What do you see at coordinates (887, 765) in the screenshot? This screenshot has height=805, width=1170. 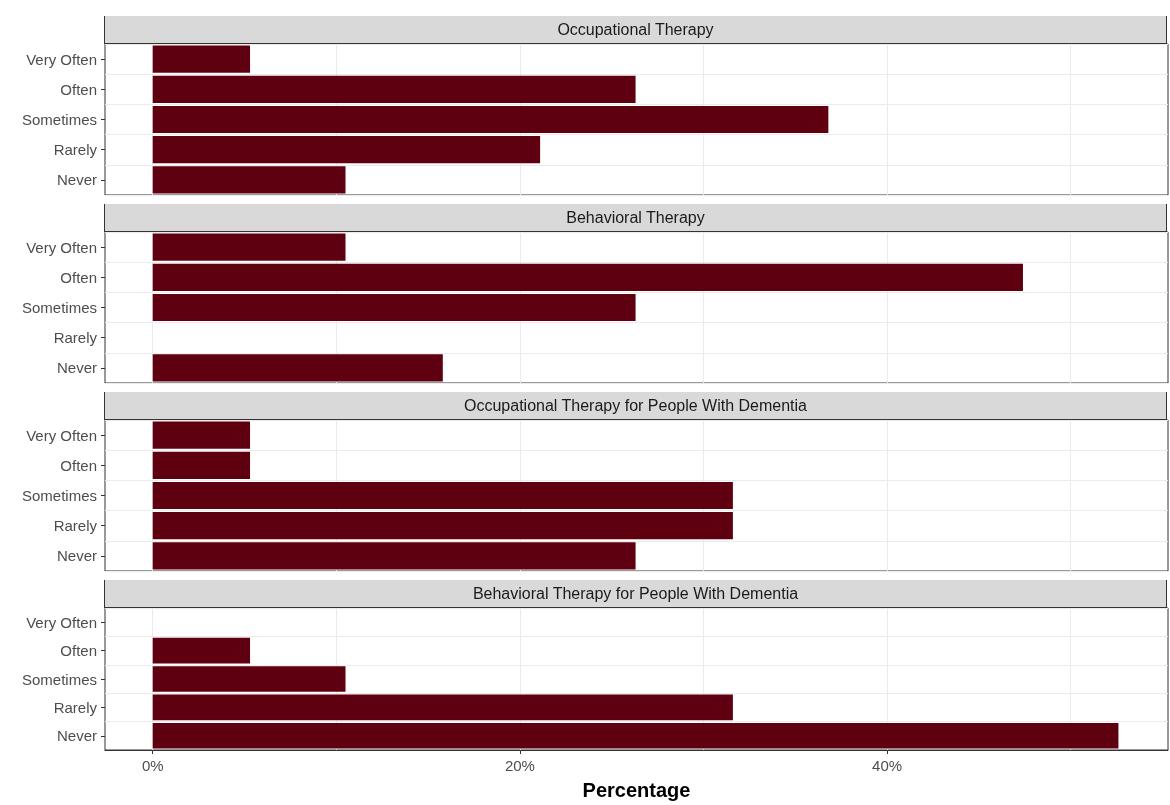 I see `x-tick-label: 40%` at bounding box center [887, 765].